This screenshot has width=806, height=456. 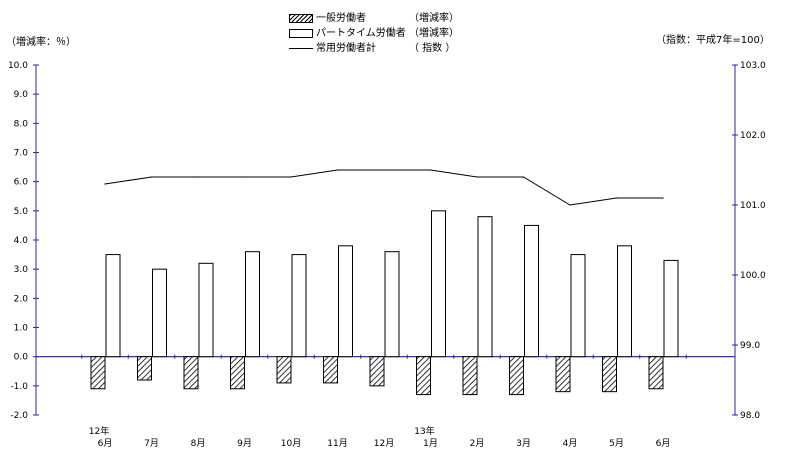 What do you see at coordinates (21, 270) in the screenshot?
I see `left-axis-tick-label: 3.0` at bounding box center [21, 270].